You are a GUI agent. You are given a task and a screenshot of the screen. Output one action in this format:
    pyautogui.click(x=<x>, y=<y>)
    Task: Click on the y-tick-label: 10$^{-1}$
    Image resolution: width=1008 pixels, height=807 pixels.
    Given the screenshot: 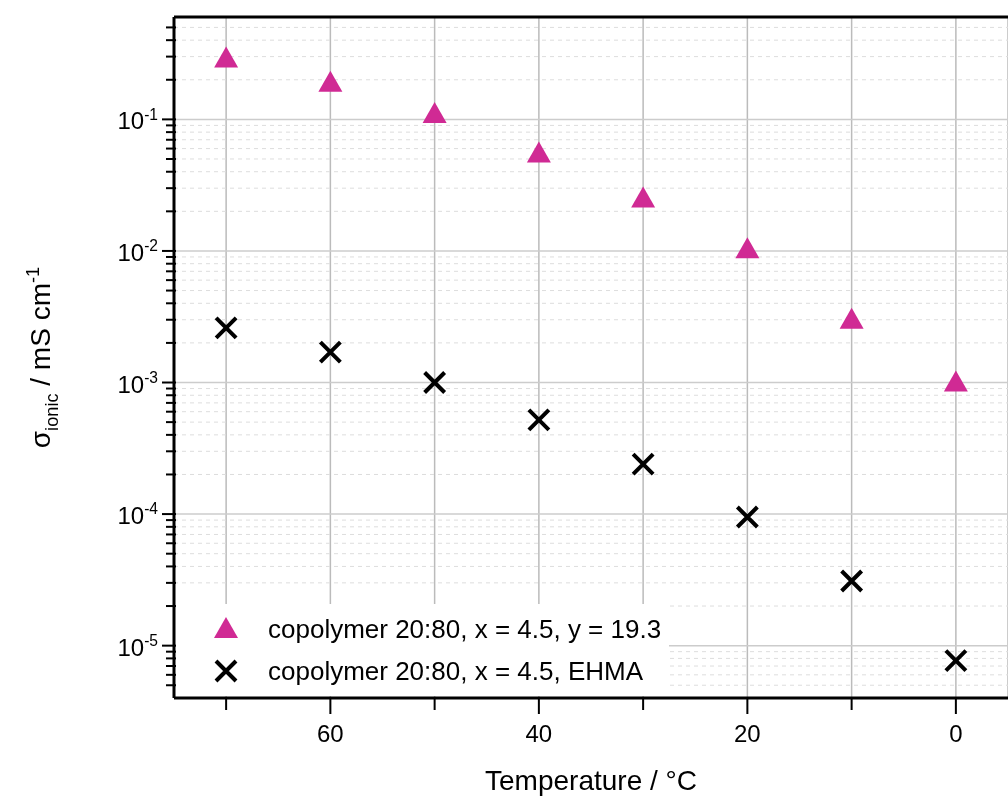 What is the action you would take?
    pyautogui.click(x=137, y=120)
    